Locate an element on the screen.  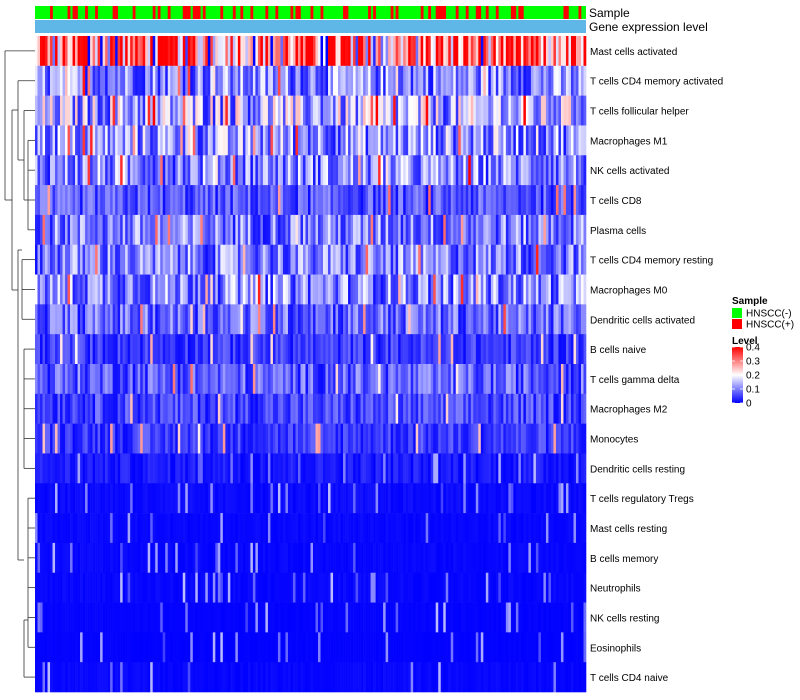
row-label: Eosinophils is located at coordinates (615, 648).